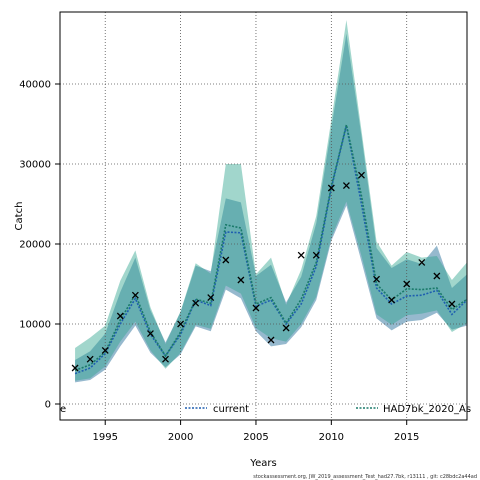  Describe the element at coordinates (331, 437) in the screenshot. I see `x-tick-label: 2010` at that location.